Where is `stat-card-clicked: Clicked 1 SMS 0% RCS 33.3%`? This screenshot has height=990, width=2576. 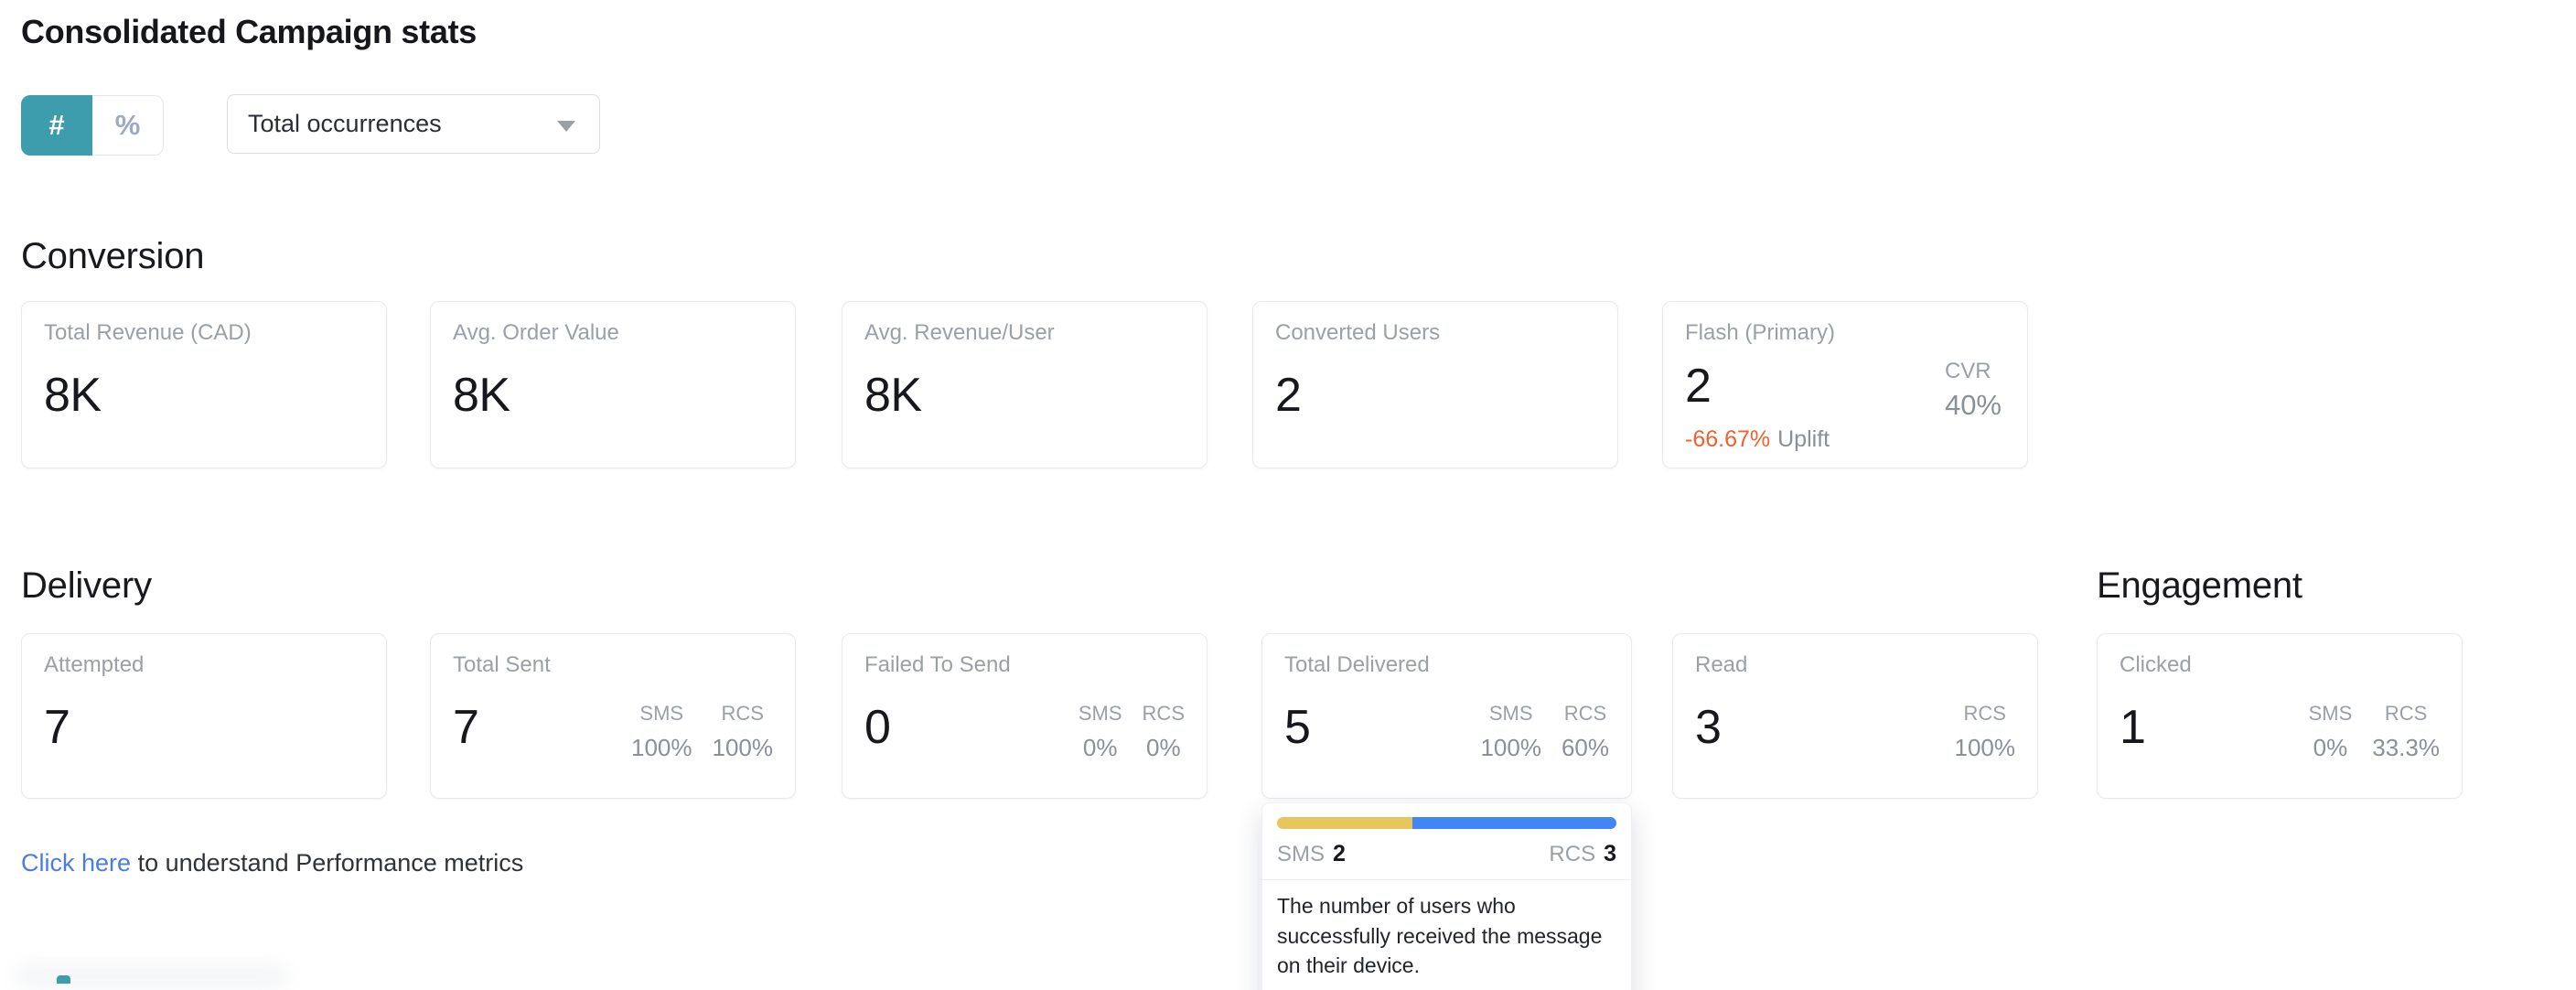 stat-card-clicked: Clicked 1 SMS 0% RCS 33.3% is located at coordinates (2280, 716).